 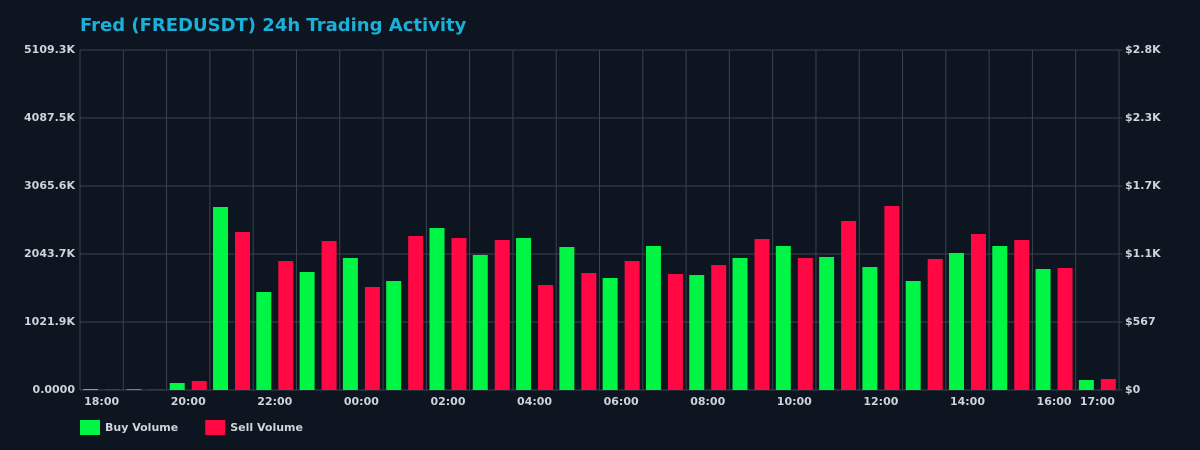 What do you see at coordinates (266, 427) in the screenshot?
I see `legend-label: Sell Volume` at bounding box center [266, 427].